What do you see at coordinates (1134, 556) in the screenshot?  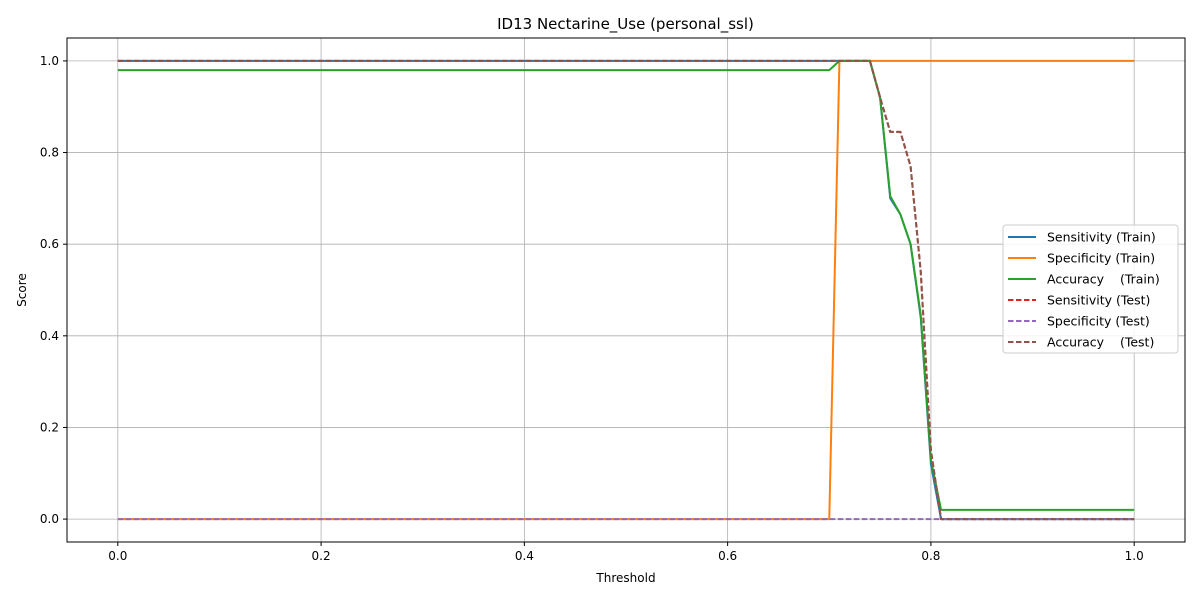 I see `x-tick-label: 1.0` at bounding box center [1134, 556].